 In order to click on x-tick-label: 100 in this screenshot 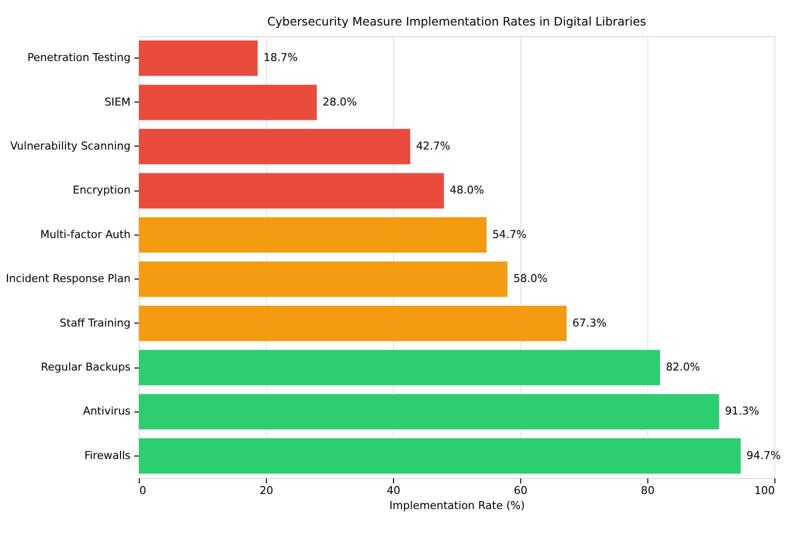, I will do `click(765, 491)`.